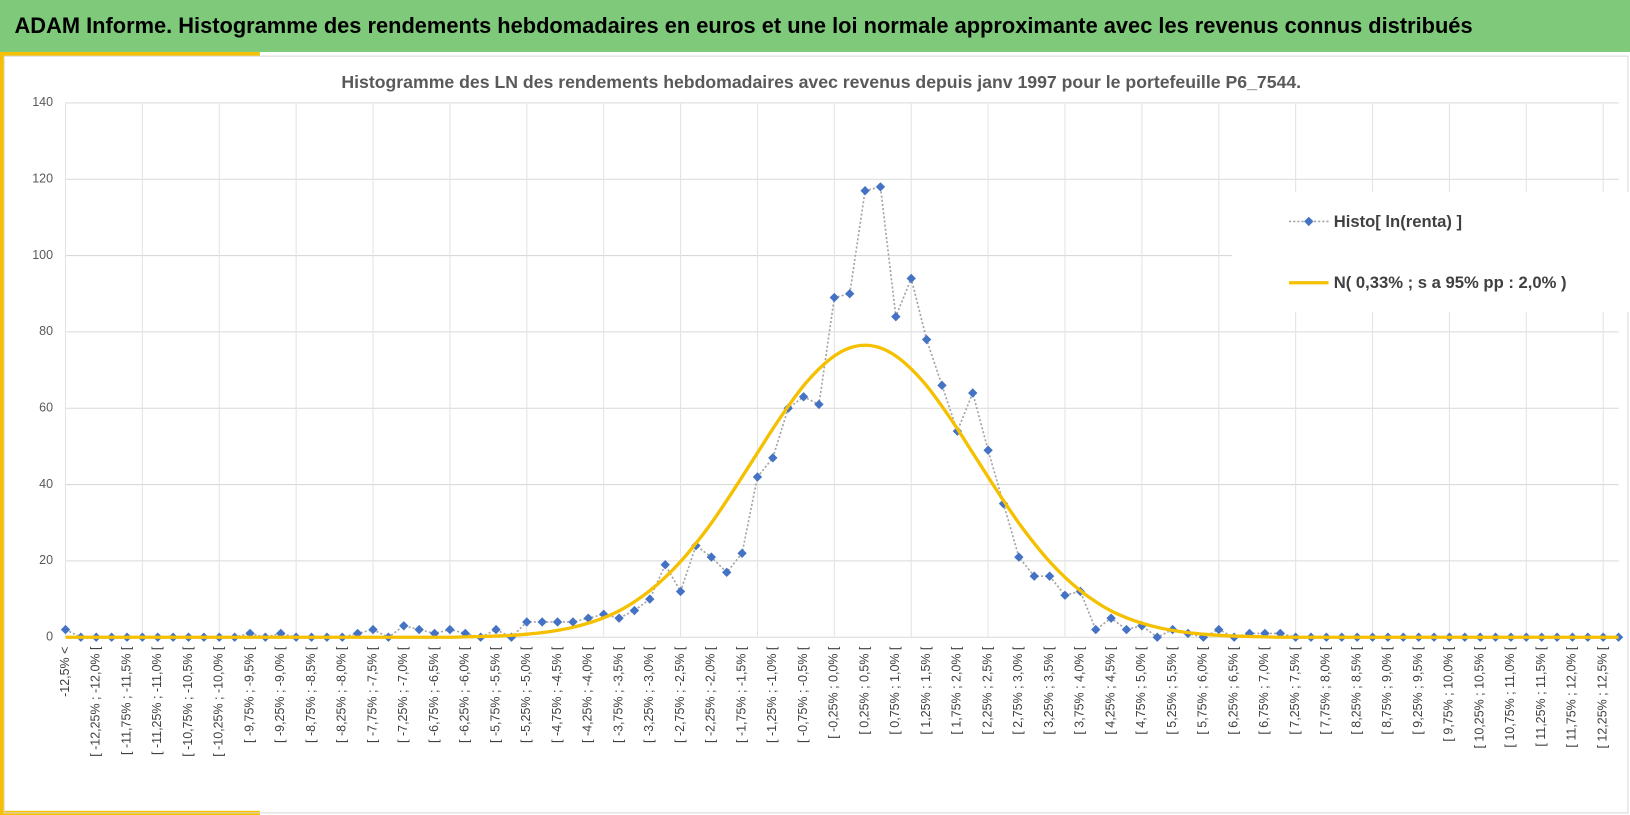 Image resolution: width=1630 pixels, height=815 pixels. What do you see at coordinates (42, 102) in the screenshot?
I see `y-tick-label: 140` at bounding box center [42, 102].